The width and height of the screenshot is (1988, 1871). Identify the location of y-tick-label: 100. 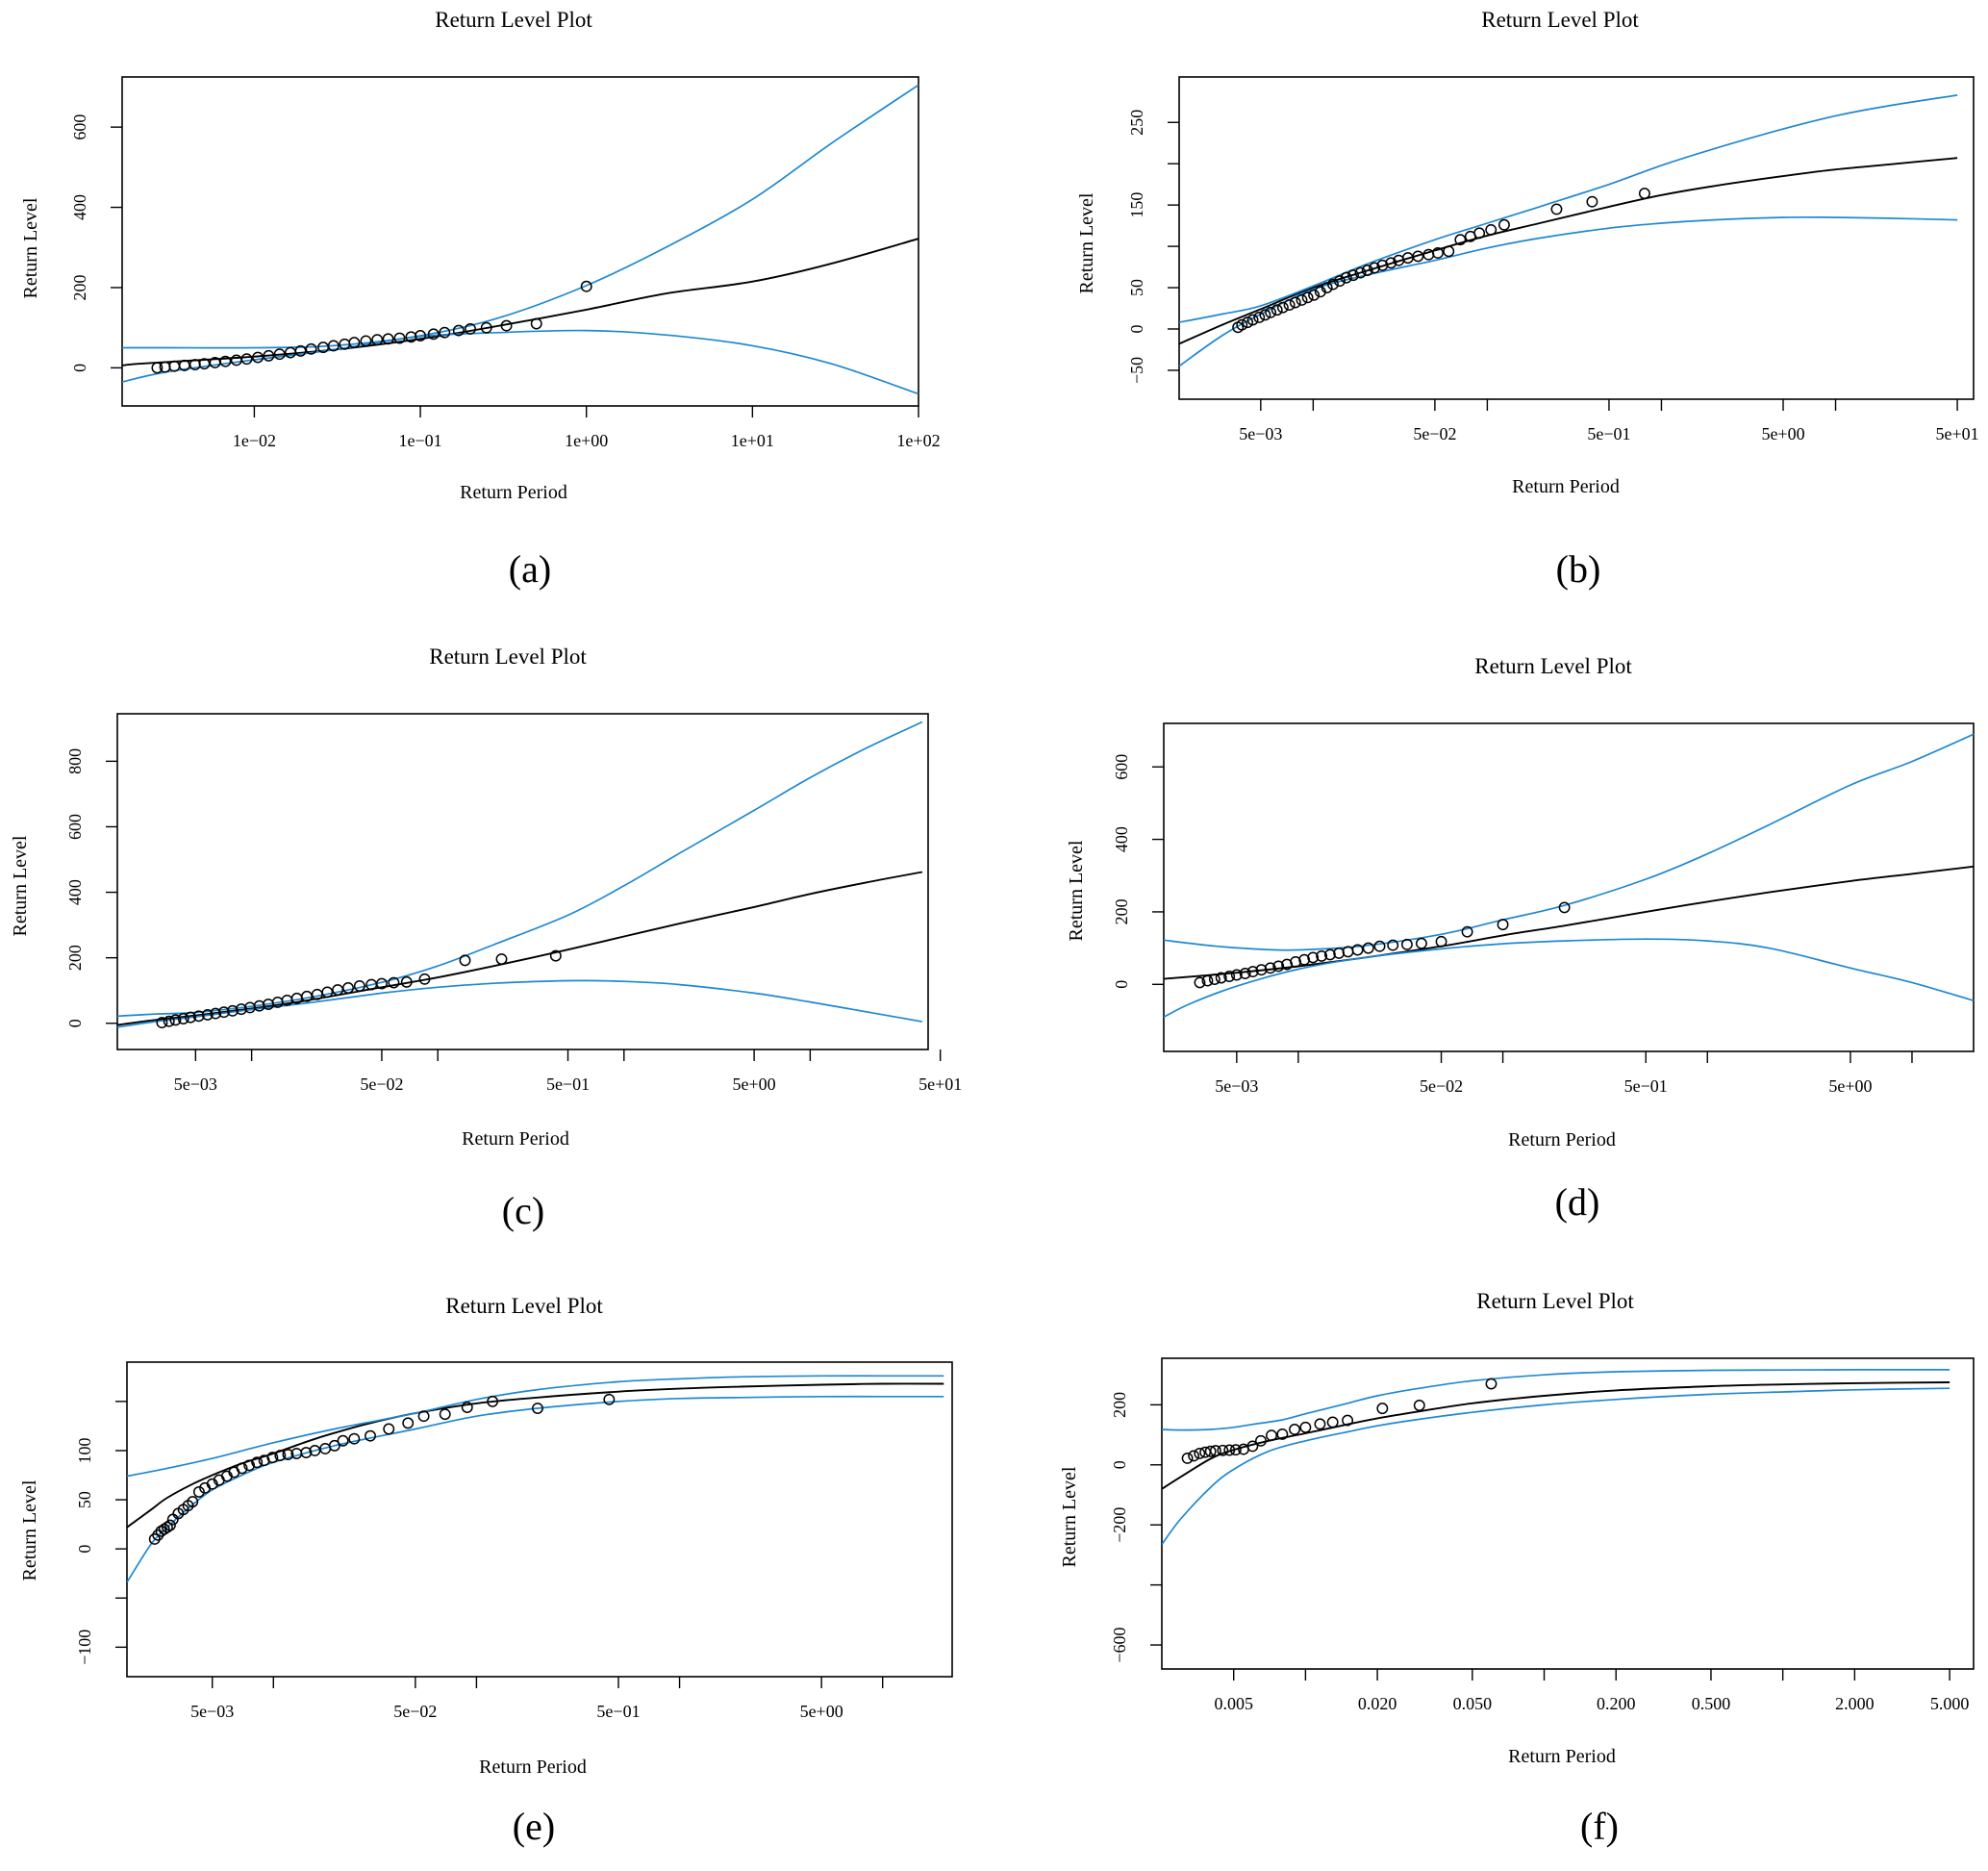
(84, 1450).